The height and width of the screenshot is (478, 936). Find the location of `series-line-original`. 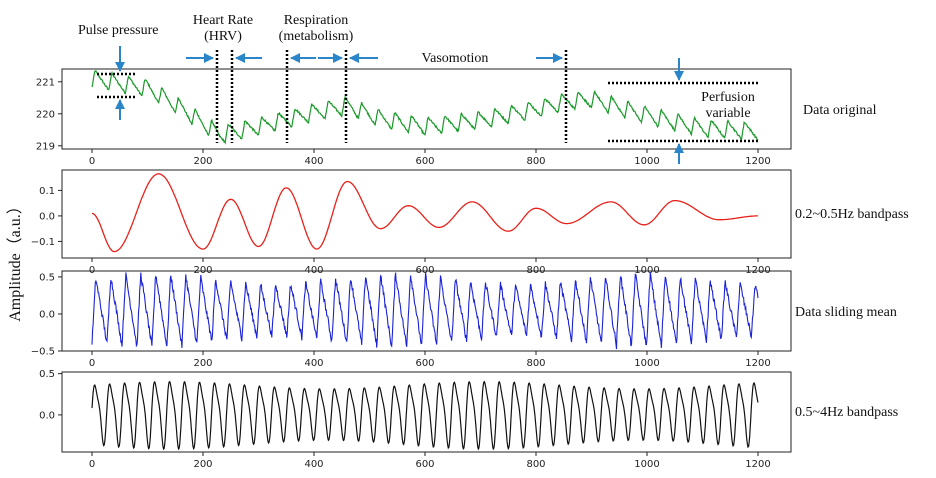

series-line-original is located at coordinates (425, 107).